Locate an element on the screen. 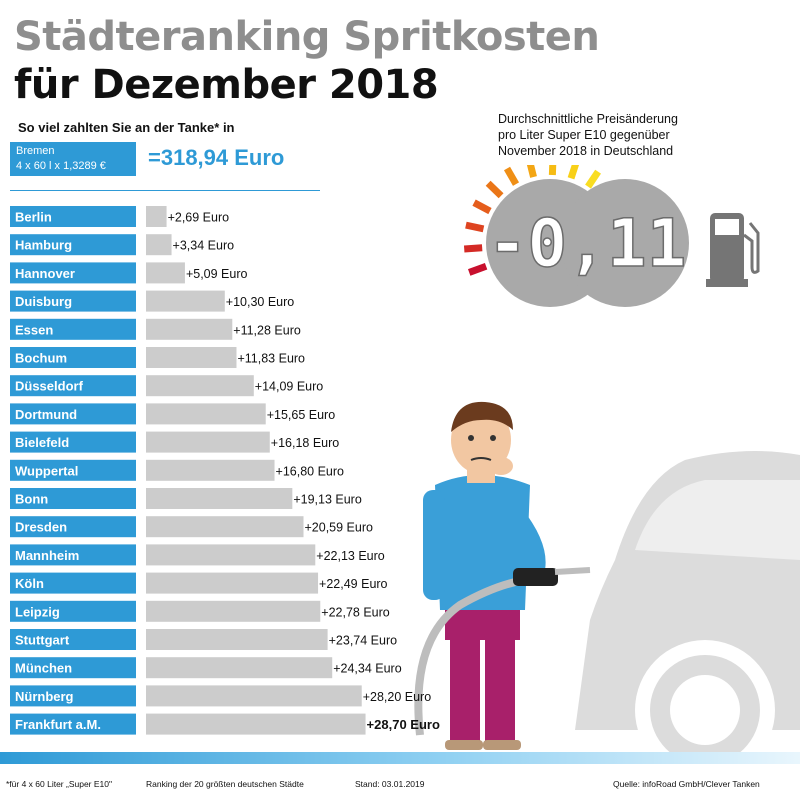 Image resolution: width=800 pixels, height=800 pixels. city-label: Dortmund is located at coordinates (46, 414).